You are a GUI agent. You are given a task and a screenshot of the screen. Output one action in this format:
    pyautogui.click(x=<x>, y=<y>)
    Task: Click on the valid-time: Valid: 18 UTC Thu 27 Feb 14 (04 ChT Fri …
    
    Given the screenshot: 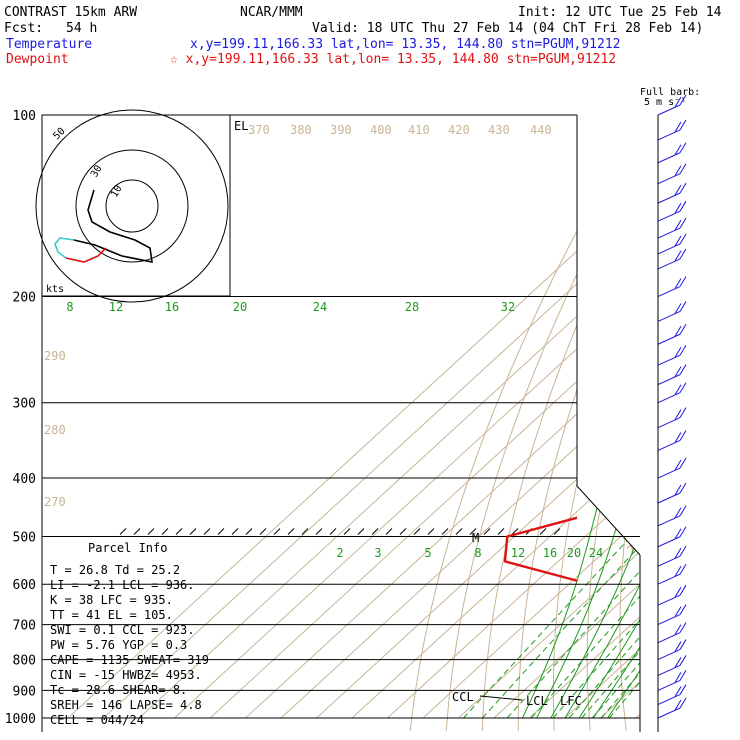 What is the action you would take?
    pyautogui.click(x=507, y=28)
    